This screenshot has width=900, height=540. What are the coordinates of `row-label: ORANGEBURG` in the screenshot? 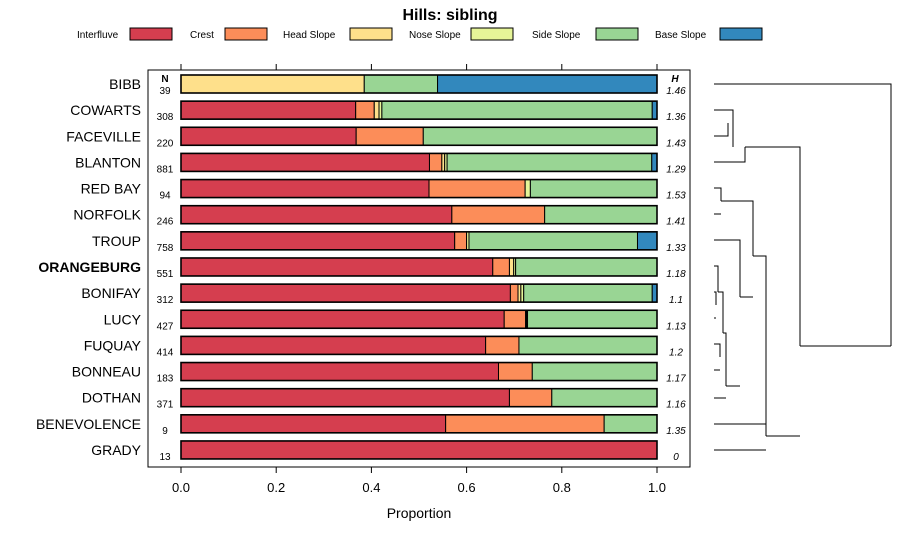 It's located at (89, 267).